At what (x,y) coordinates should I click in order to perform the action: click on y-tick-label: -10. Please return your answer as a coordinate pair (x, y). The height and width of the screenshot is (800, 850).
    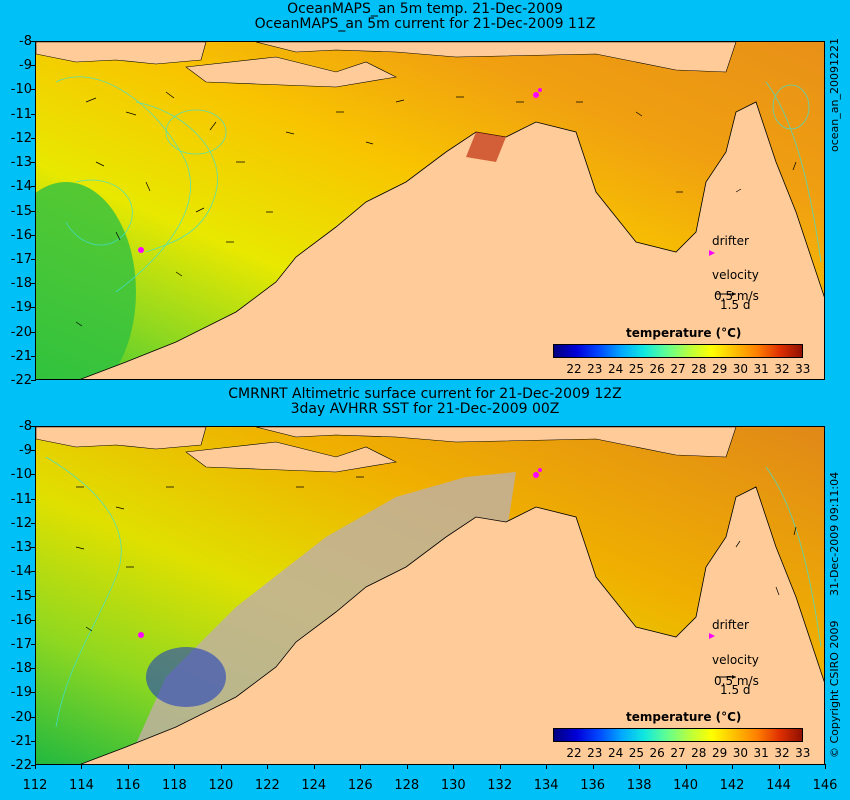
    Looking at the image, I should click on (21, 90).